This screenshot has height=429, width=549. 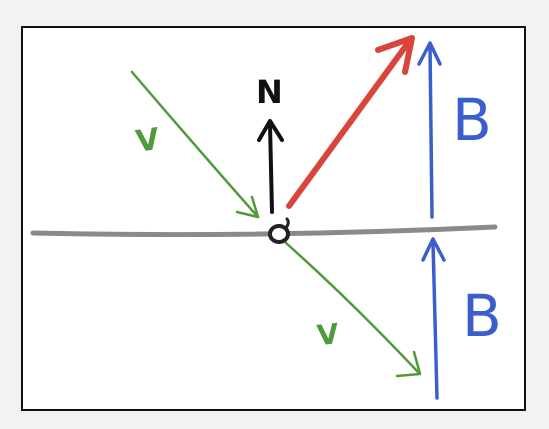 I want to click on field-arrow-top, so click(x=429, y=130).